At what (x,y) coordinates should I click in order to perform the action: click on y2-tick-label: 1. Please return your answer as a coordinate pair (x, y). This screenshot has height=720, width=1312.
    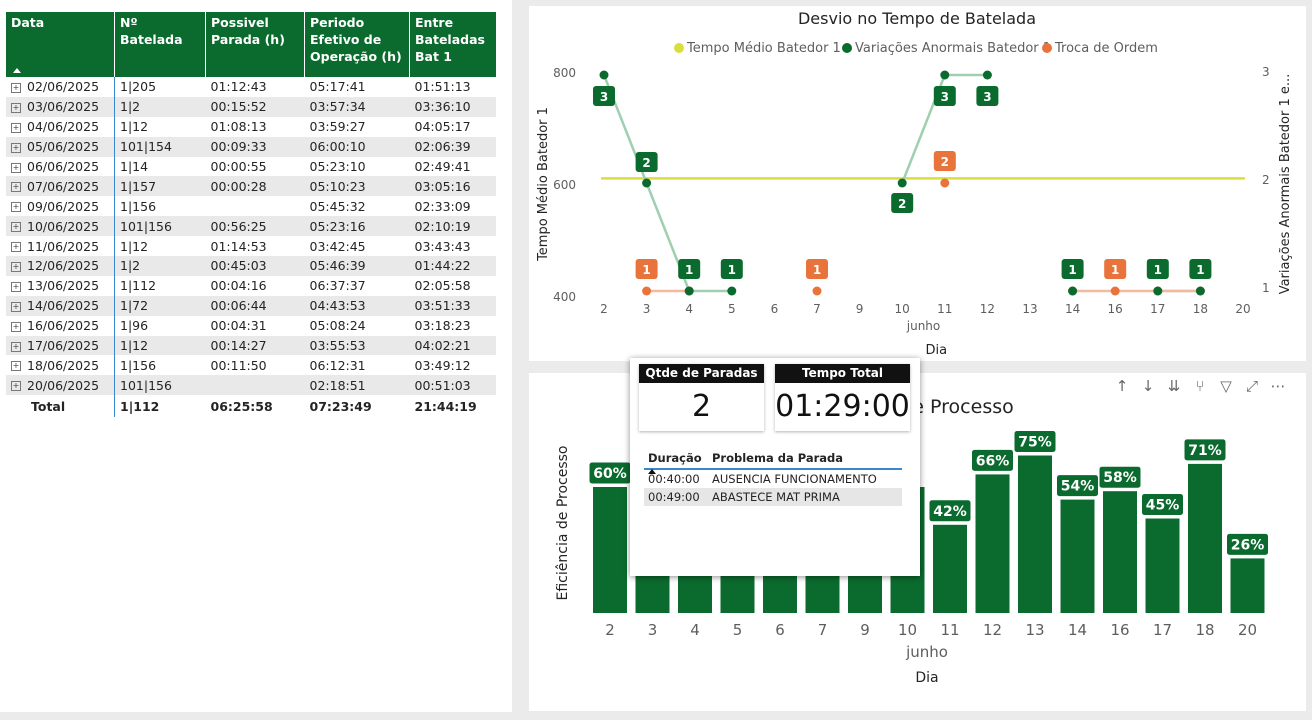
    Looking at the image, I should click on (1266, 288).